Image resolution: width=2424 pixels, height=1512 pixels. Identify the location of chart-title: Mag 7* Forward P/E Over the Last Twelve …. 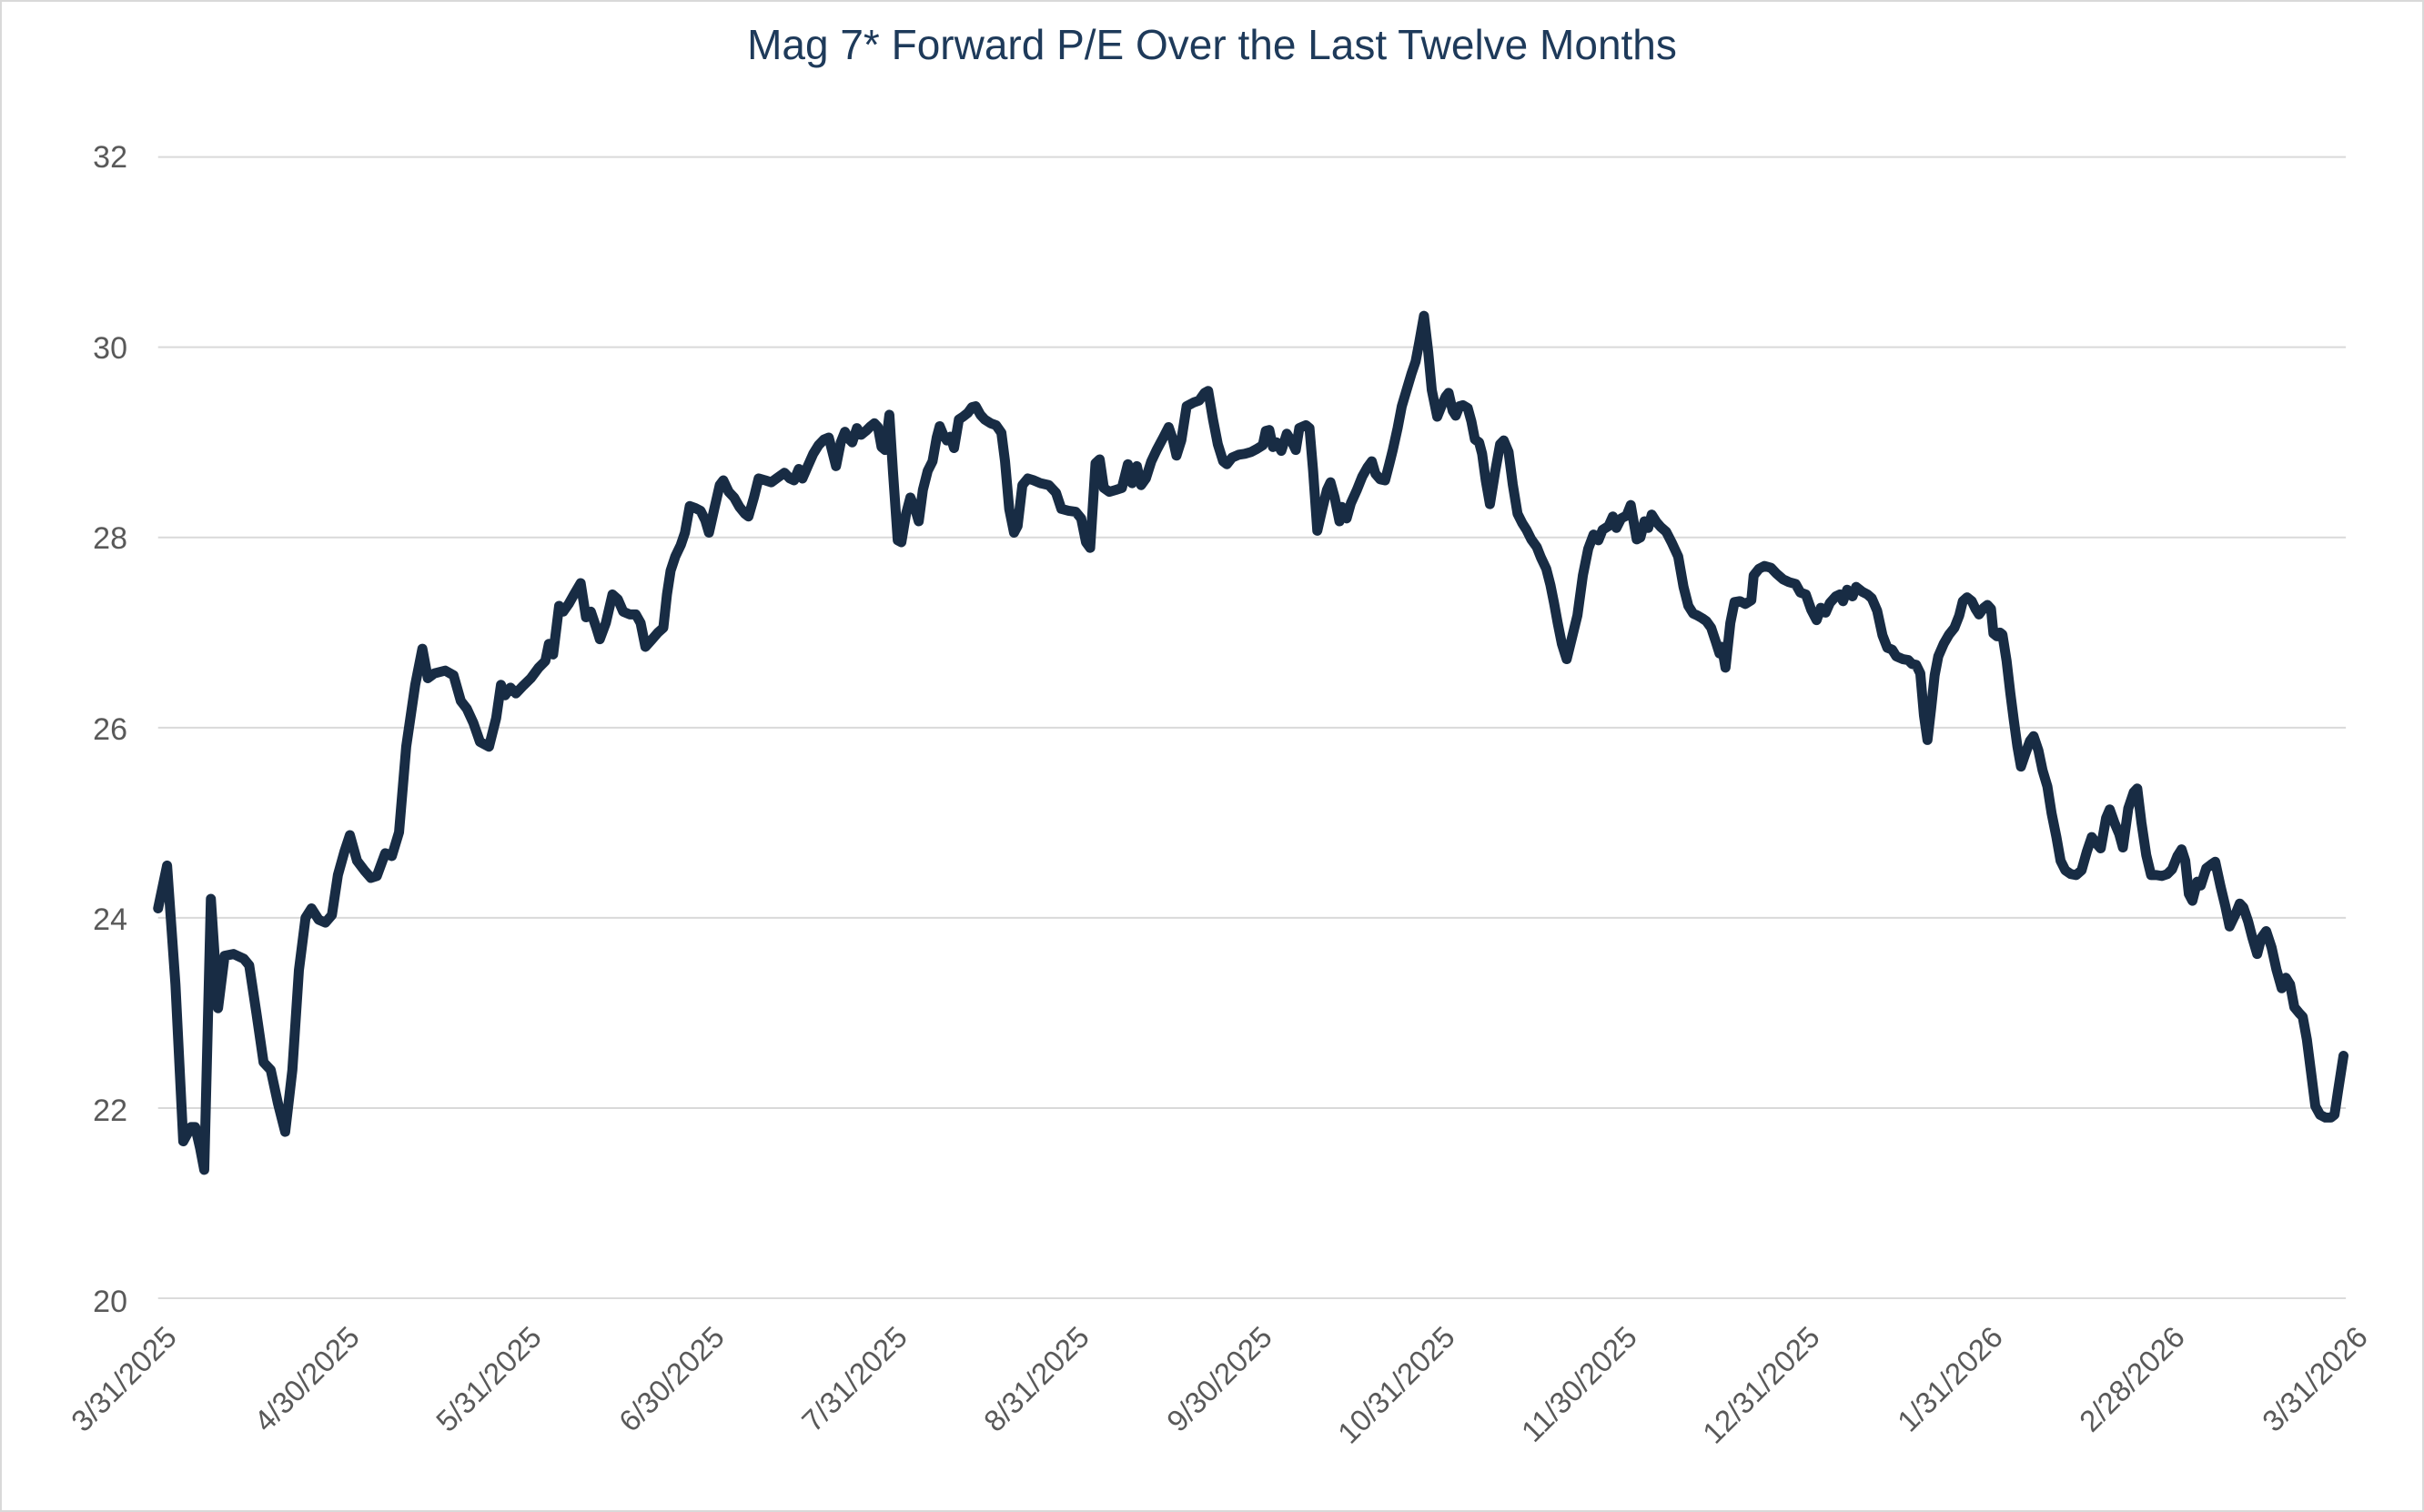
(1212, 45).